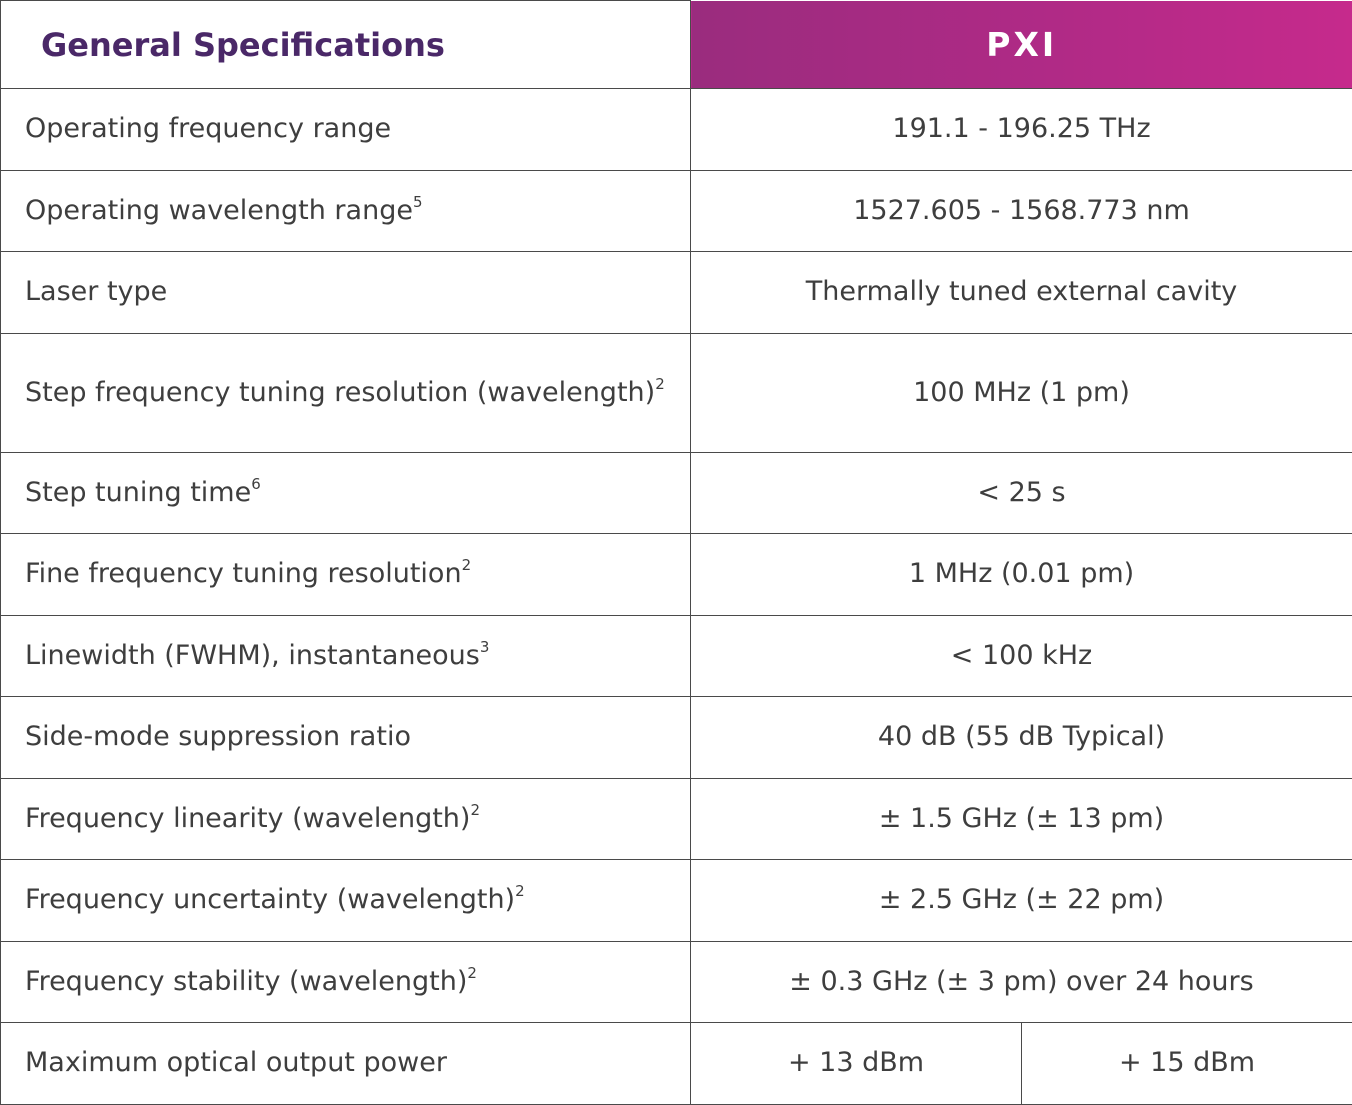  I want to click on spec-label: Step tuning time6, so click(346, 493).